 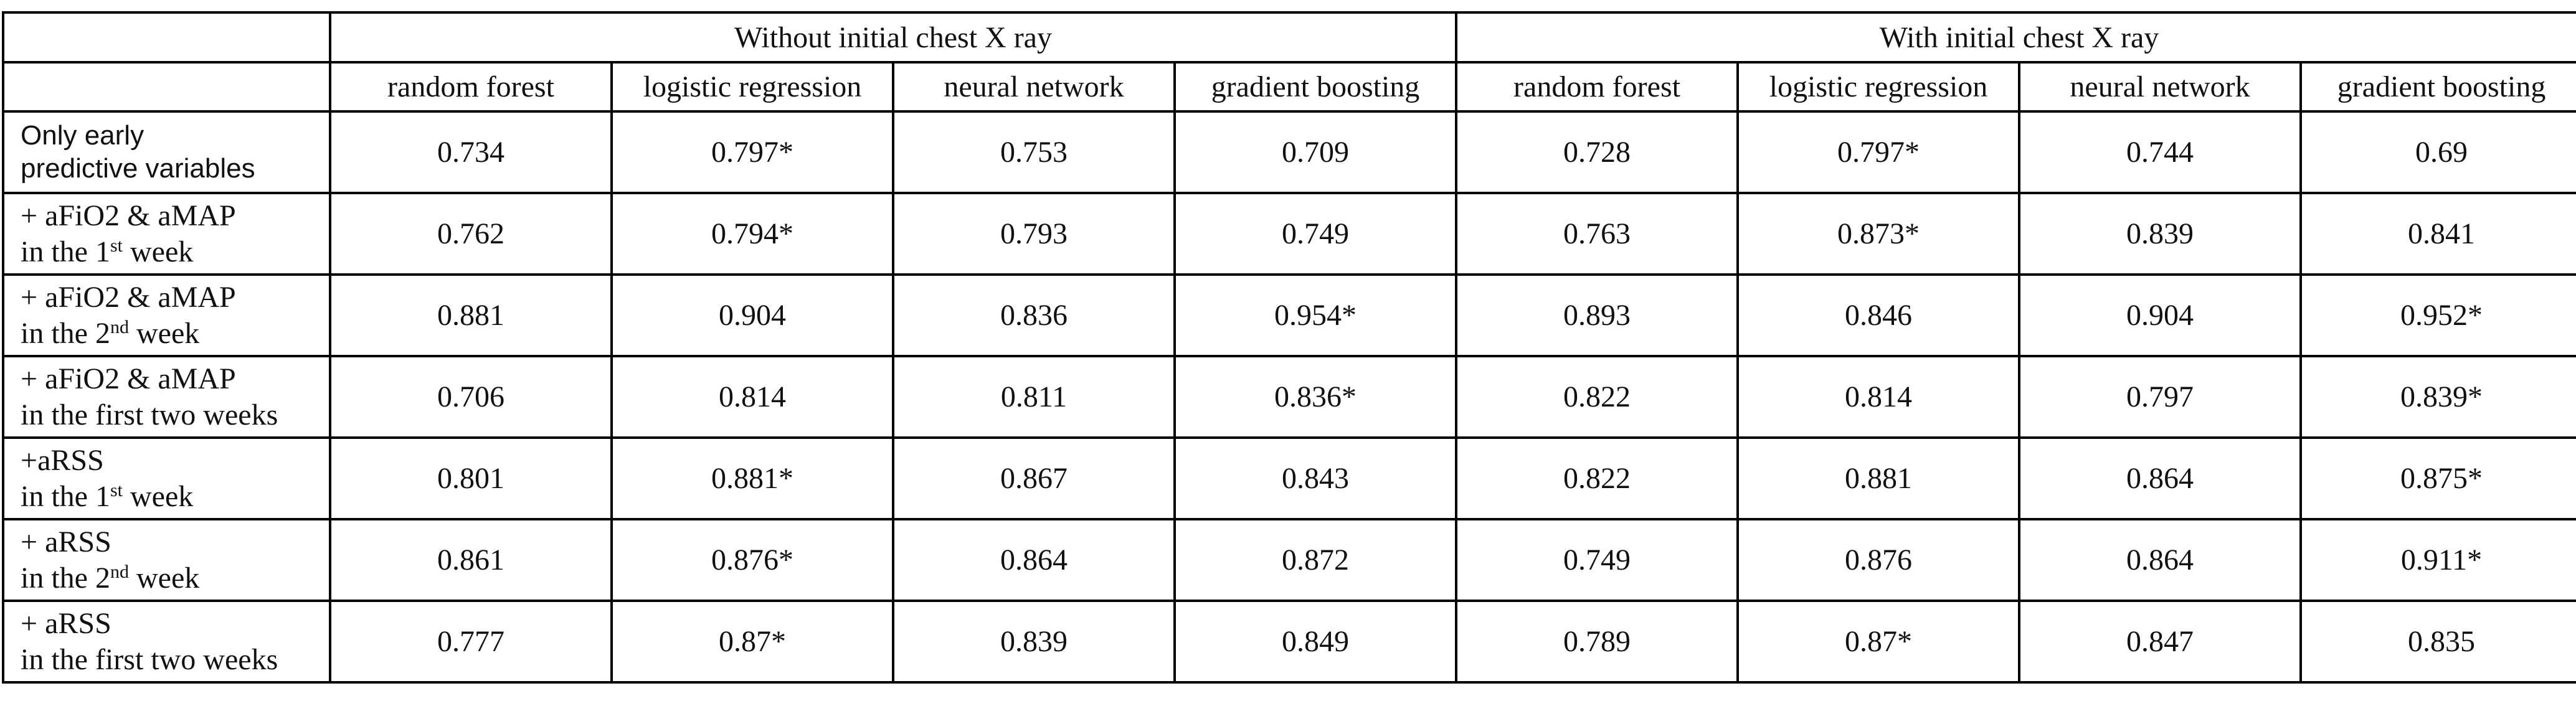 What do you see at coordinates (1878, 315) in the screenshot?
I see `table-cell: 0.846` at bounding box center [1878, 315].